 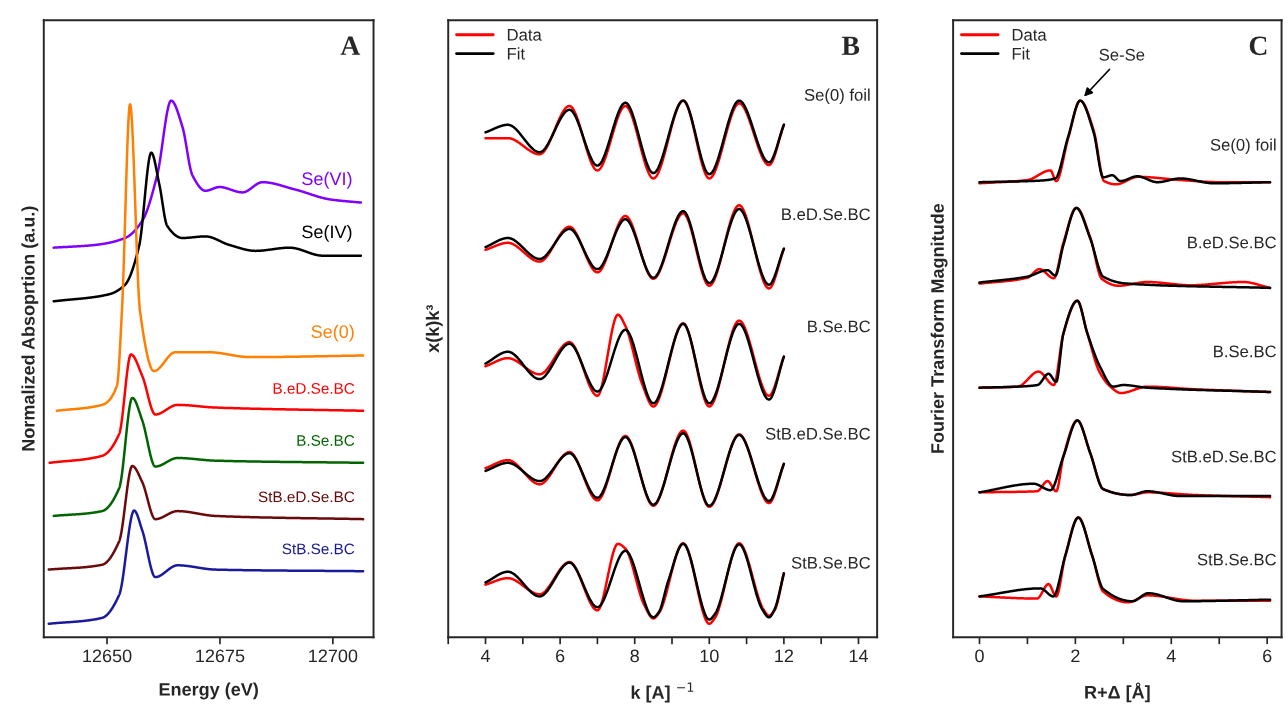 I want to click on annotation: Se-Se, so click(x=1122, y=54).